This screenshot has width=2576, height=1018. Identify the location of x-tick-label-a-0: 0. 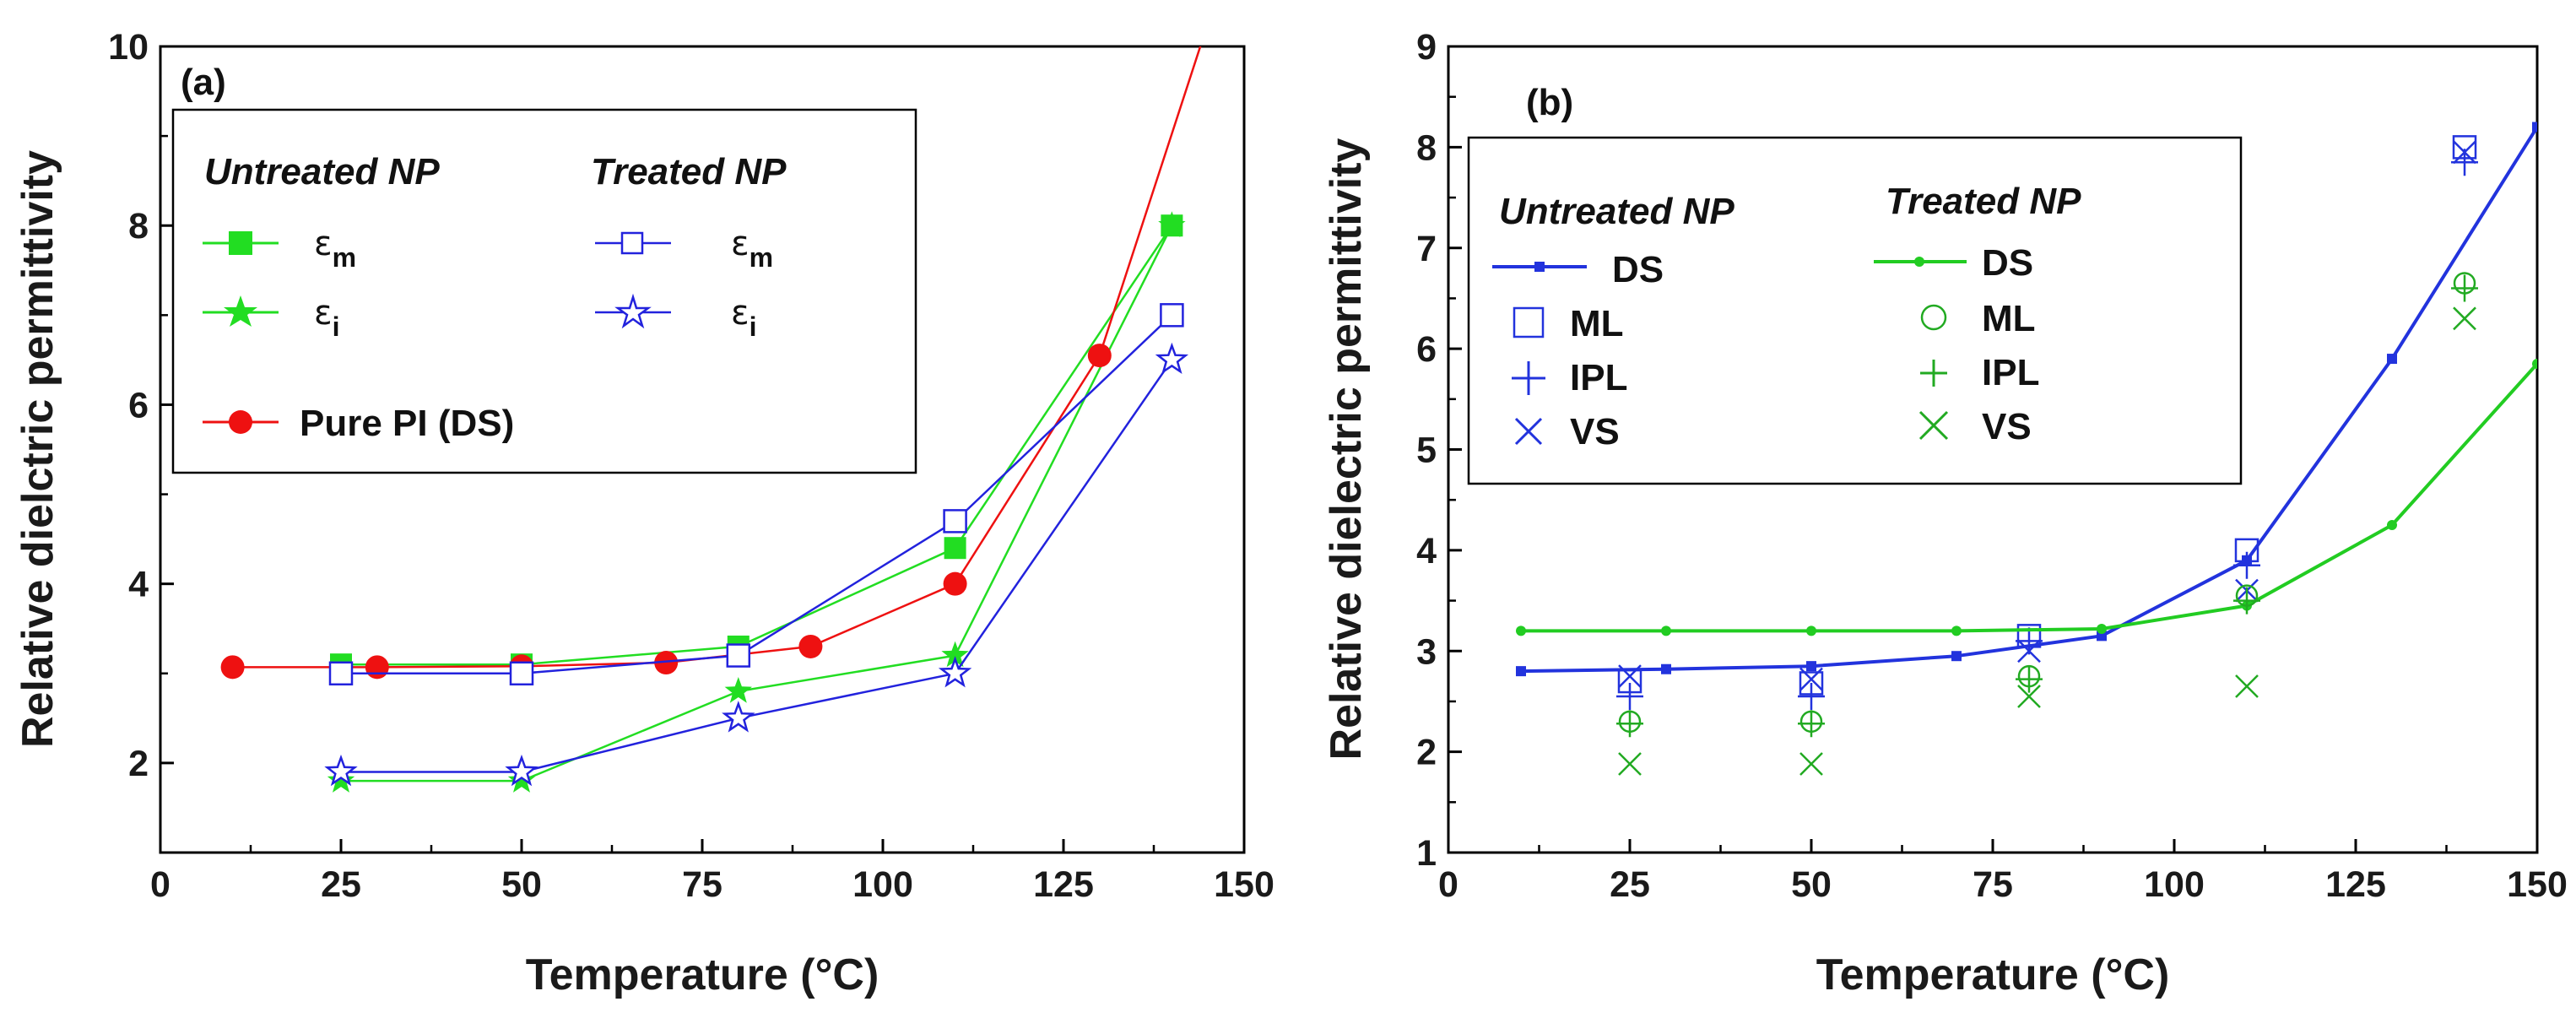
(160, 884).